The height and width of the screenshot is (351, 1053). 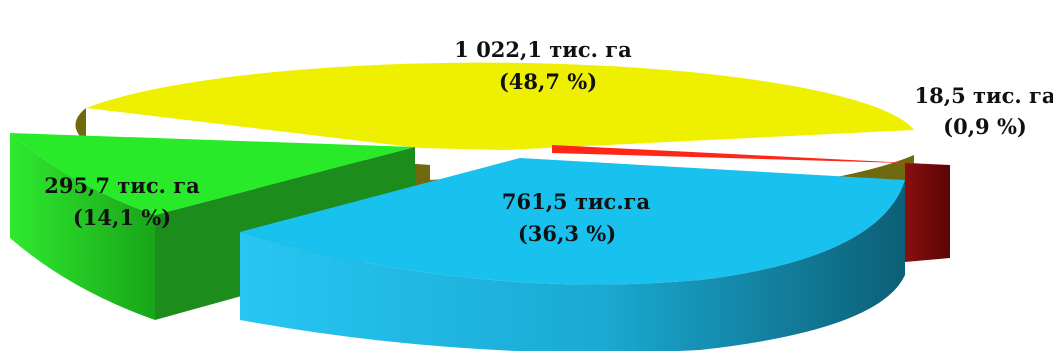 I want to click on slice-green-front, so click(x=82, y=226).